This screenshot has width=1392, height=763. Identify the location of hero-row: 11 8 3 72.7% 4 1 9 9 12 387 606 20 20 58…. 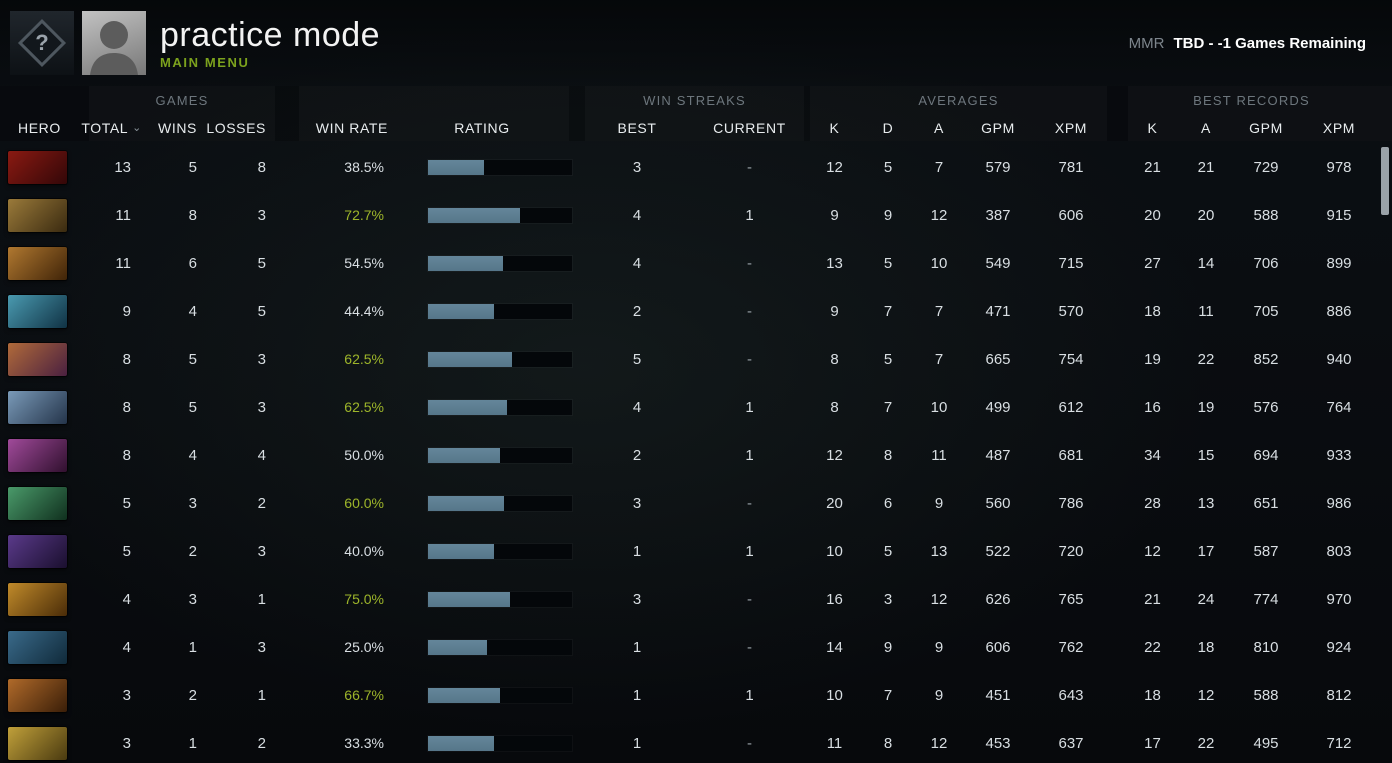
(696, 215).